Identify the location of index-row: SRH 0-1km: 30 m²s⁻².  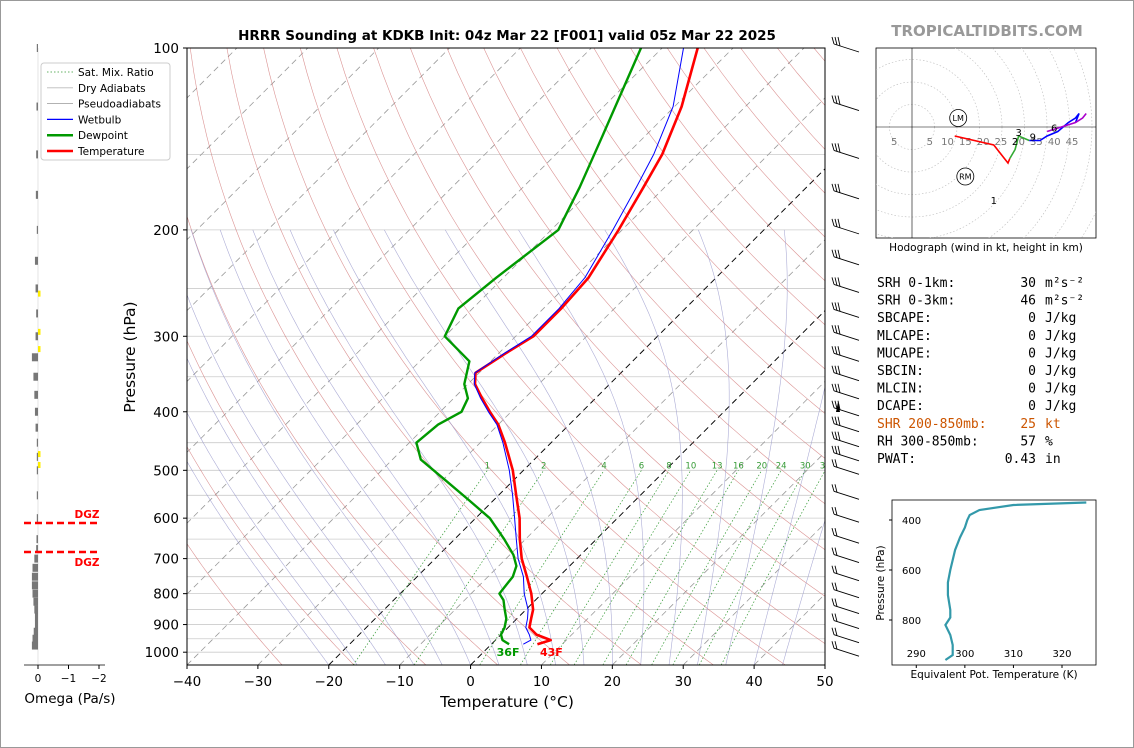
(980, 283).